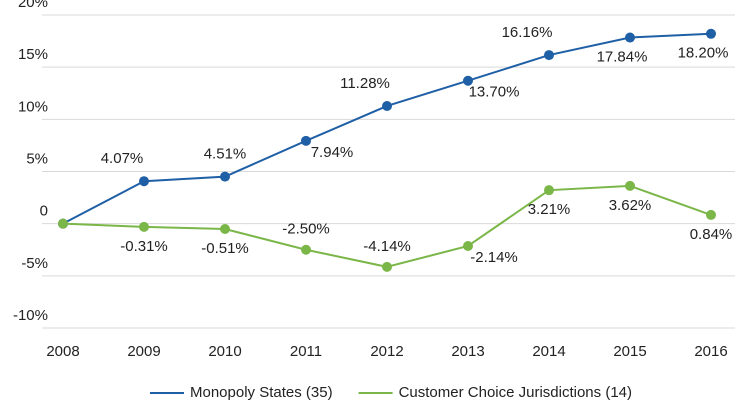  I want to click on x-tick-label: 2014, so click(548, 351).